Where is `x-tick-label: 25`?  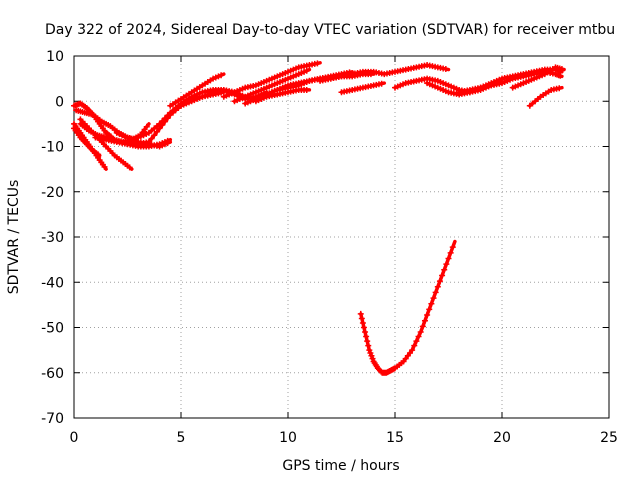 x-tick-label: 25 is located at coordinates (609, 438).